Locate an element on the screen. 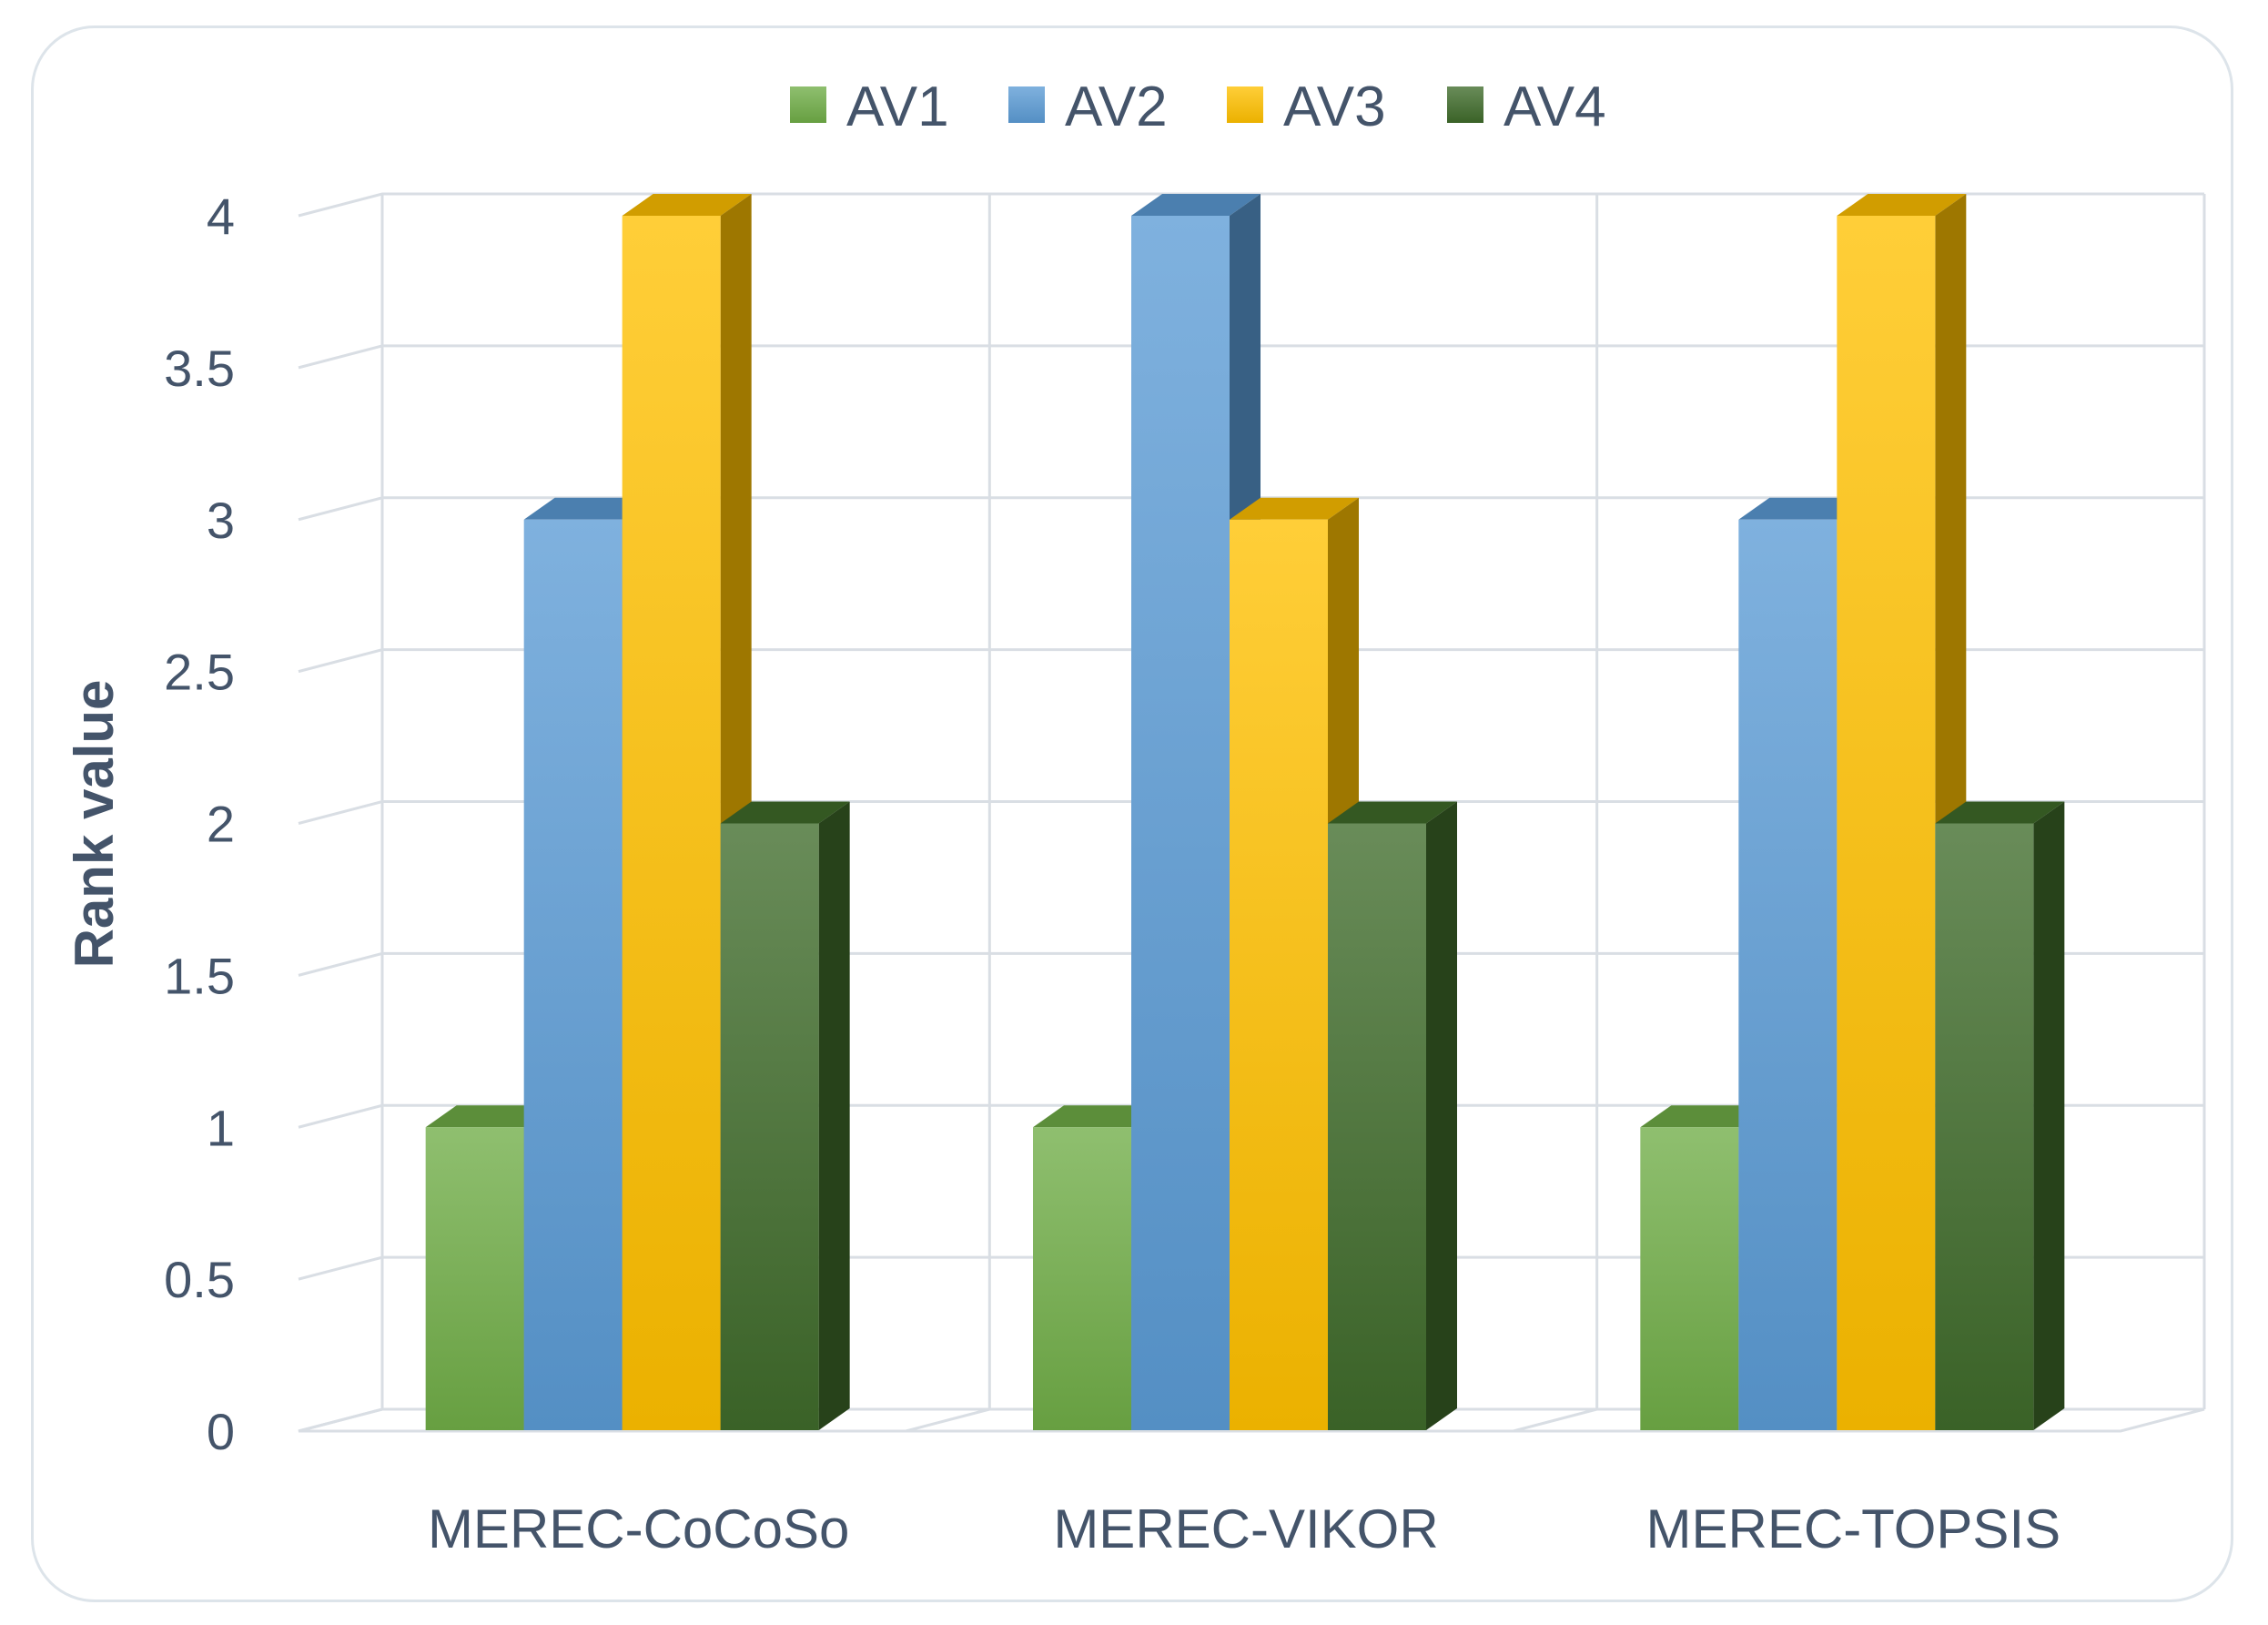  y-tick-label: 0 is located at coordinates (221, 1431).